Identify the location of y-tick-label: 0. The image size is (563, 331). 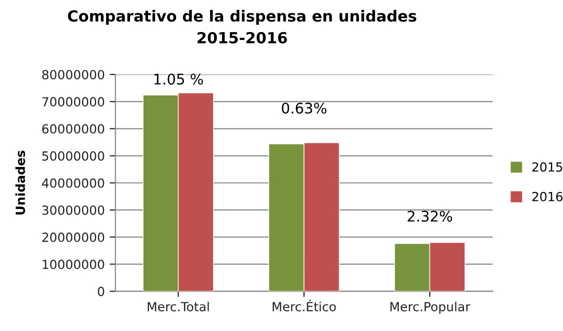
(101, 291).